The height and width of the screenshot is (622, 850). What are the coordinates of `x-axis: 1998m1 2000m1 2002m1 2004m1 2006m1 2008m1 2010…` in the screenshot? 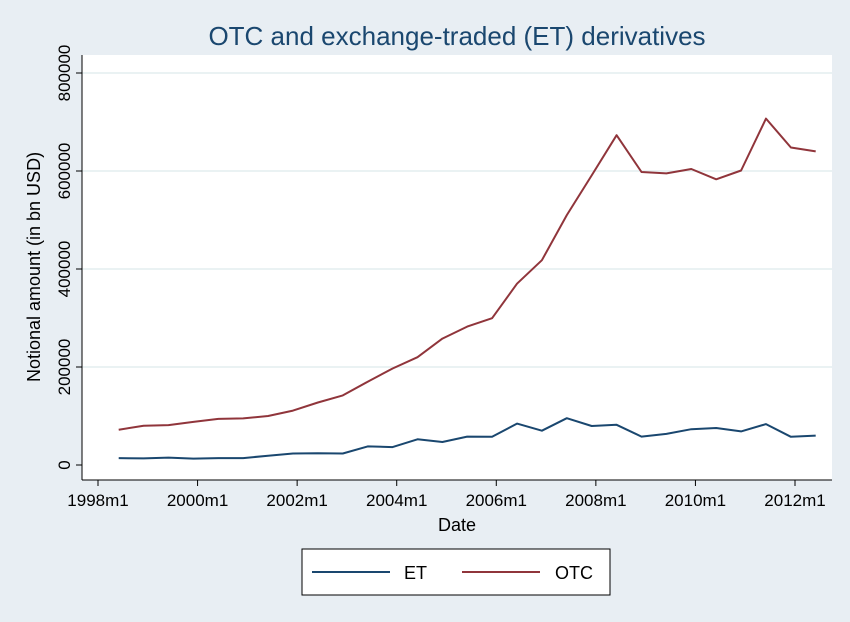 It's located at (449, 494).